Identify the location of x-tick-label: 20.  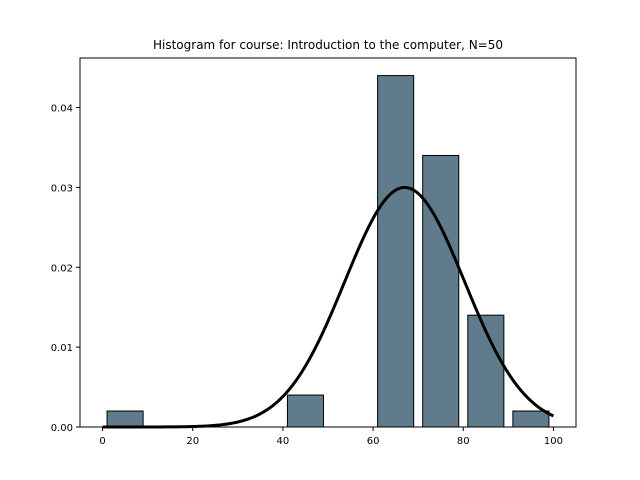
(192, 441).